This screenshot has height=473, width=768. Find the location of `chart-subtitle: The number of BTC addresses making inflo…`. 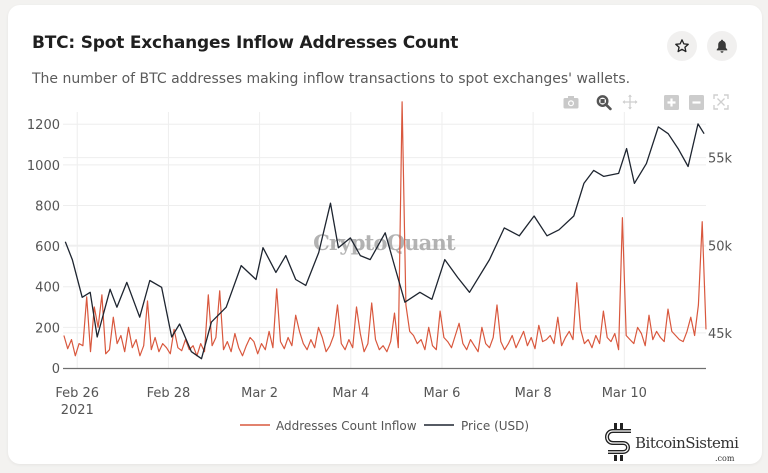

chart-subtitle: The number of BTC addresses making inflo… is located at coordinates (331, 79).